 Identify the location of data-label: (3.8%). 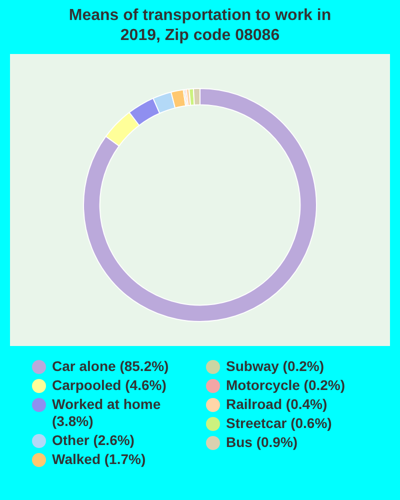
(73, 421).